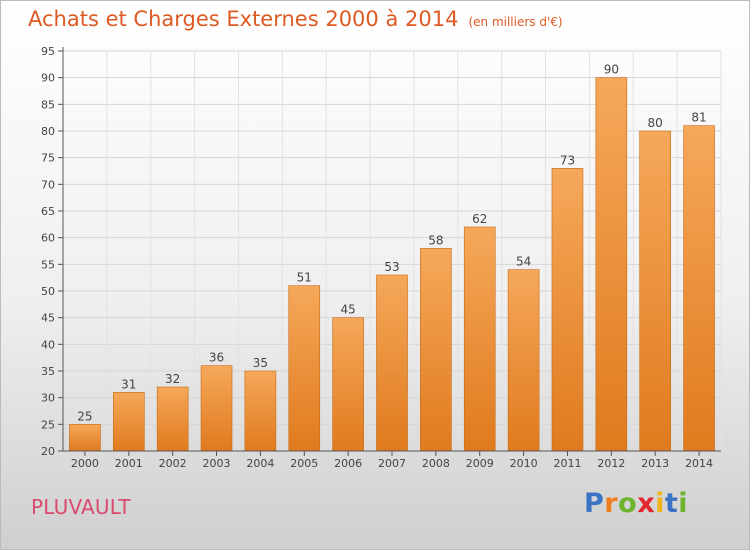 The width and height of the screenshot is (750, 550). Describe the element at coordinates (84, 416) in the screenshot. I see `data-label-2000: 25` at that location.